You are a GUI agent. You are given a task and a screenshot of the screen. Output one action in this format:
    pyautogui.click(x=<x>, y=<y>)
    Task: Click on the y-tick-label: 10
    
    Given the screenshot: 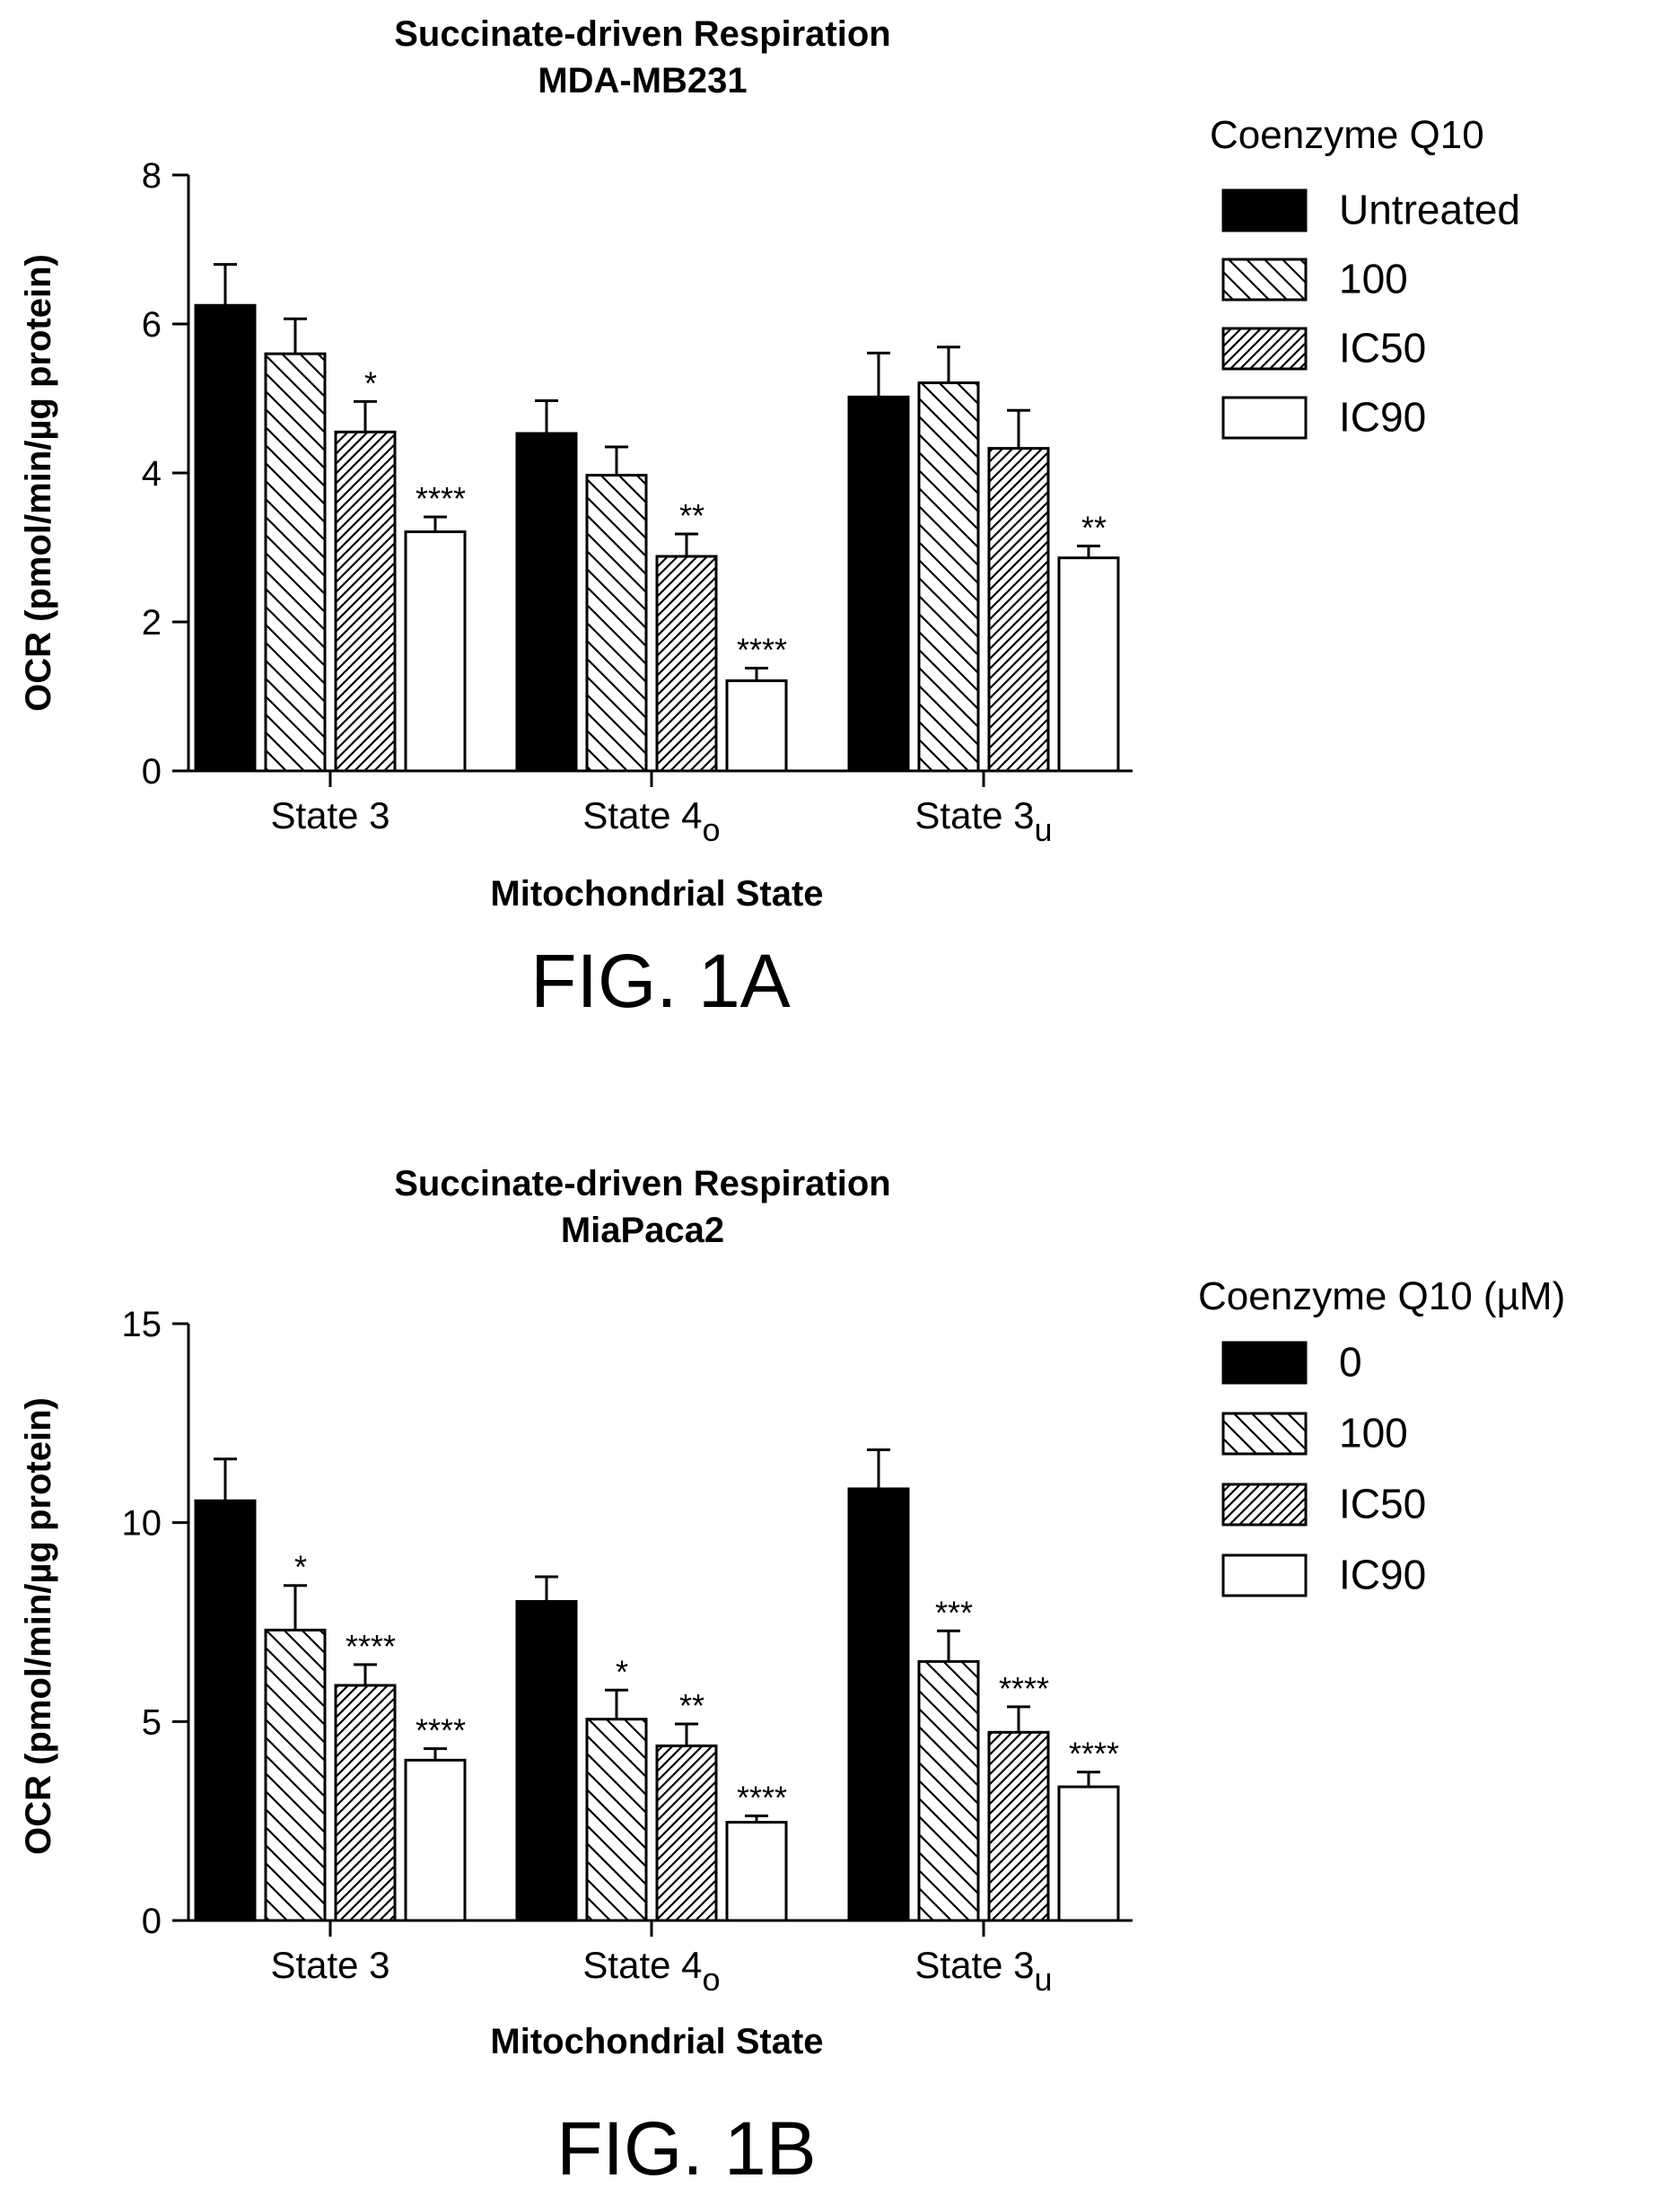 What is the action you would take?
    pyautogui.click(x=142, y=1524)
    